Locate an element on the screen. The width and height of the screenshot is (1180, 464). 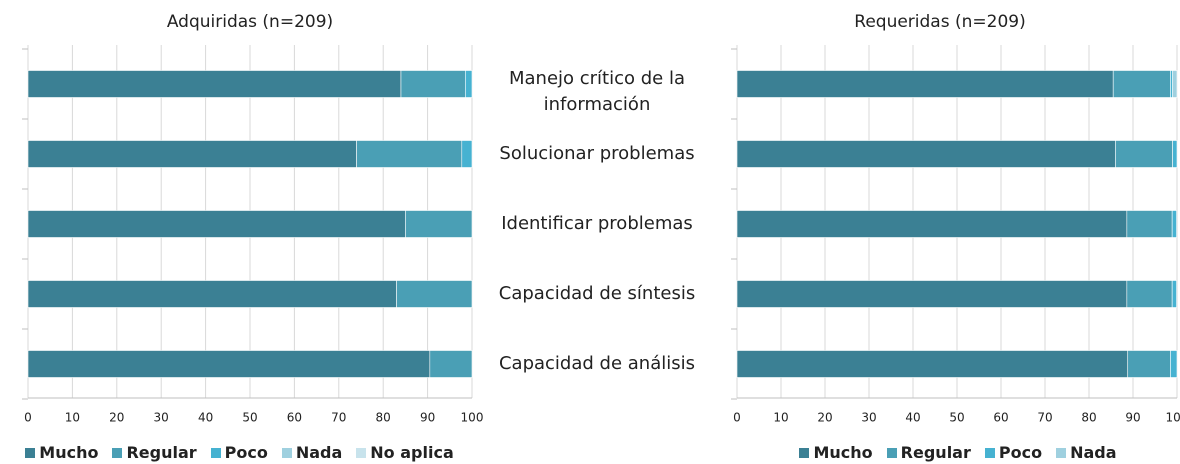
legend: Mucho Regular Poco Nada No aplica is located at coordinates (239, 452).